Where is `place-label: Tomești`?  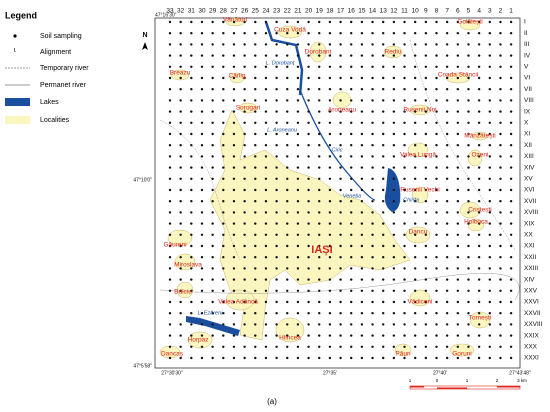 place-label: Tomești is located at coordinates (480, 318).